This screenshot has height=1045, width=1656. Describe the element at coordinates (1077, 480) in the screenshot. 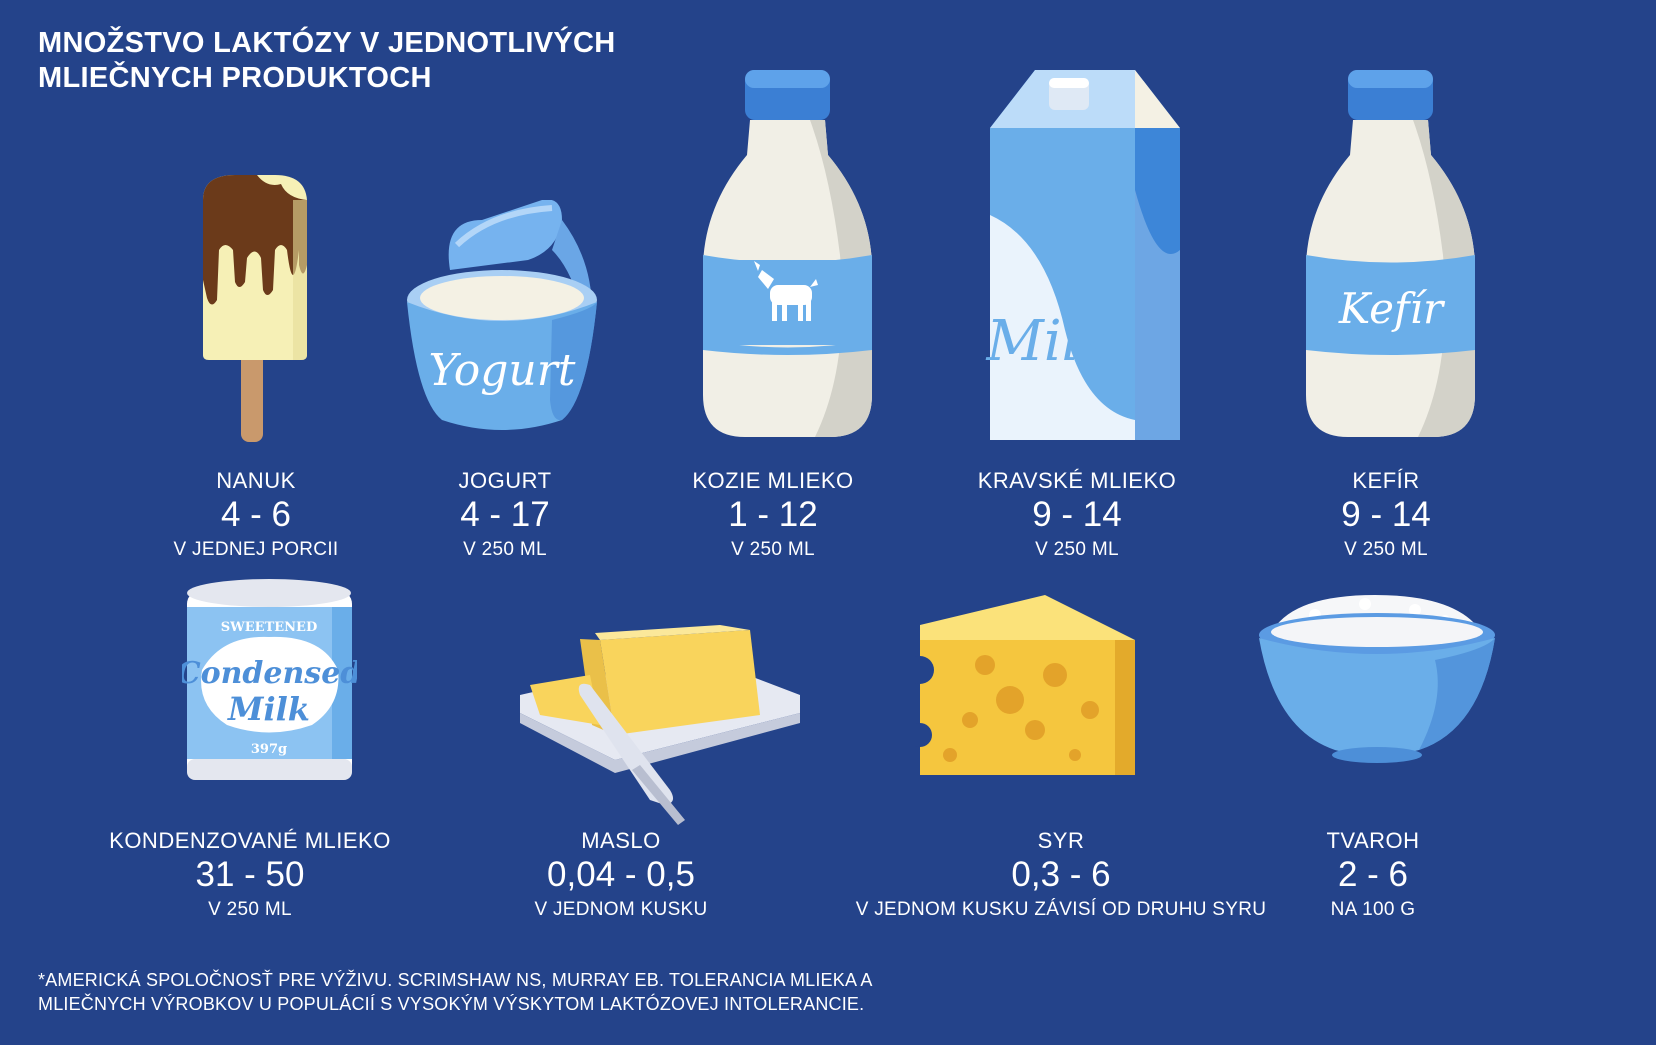

I see `product-name: KRAVSKÉ MLIEKO` at that location.